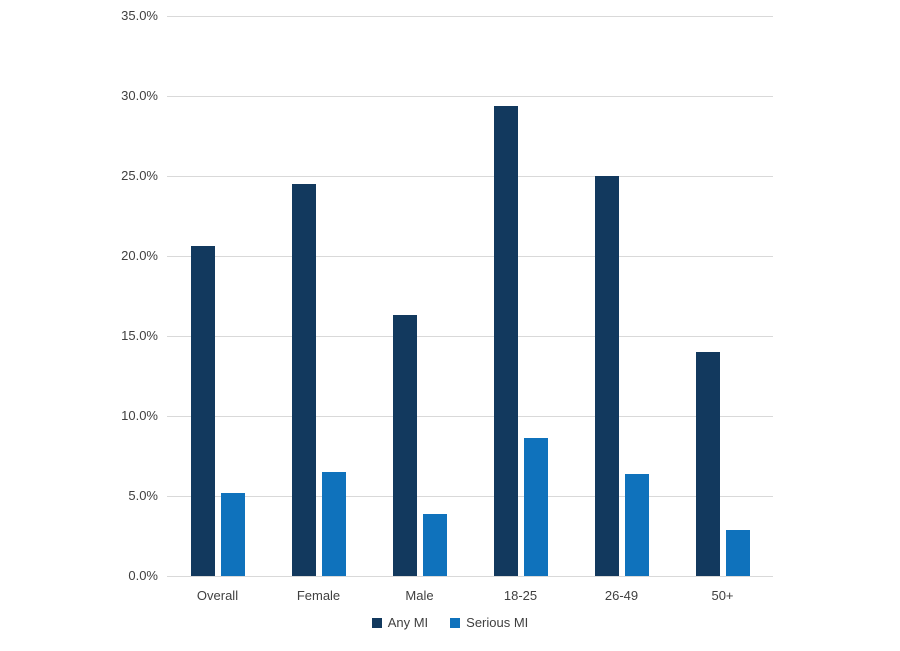 The image size is (900, 651). I want to click on y-axis-tick-label: 5.0%, so click(143, 495).